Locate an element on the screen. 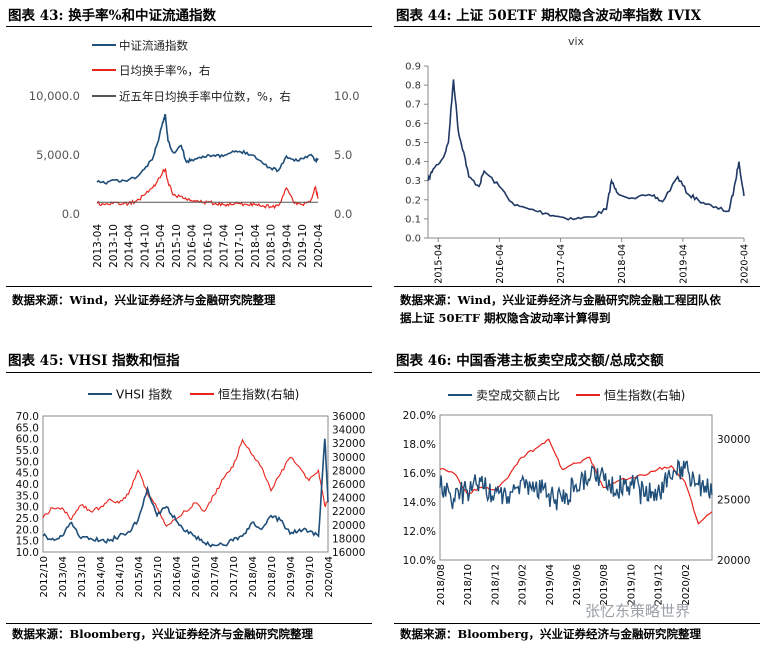  y-right-tick-label: 24000 is located at coordinates (348, 499).